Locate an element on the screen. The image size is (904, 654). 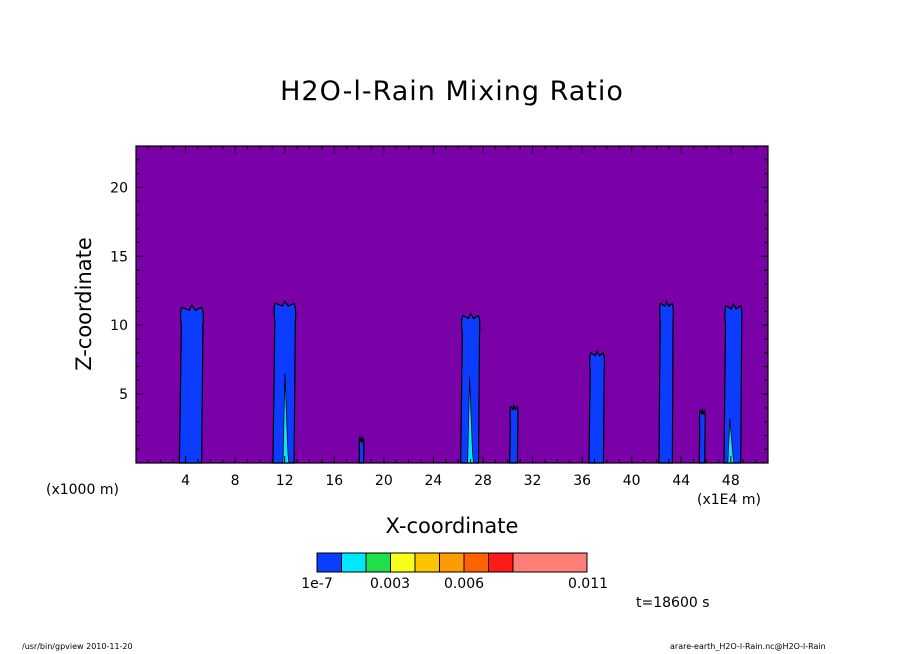
x-tick-label: 40 is located at coordinates (632, 481).